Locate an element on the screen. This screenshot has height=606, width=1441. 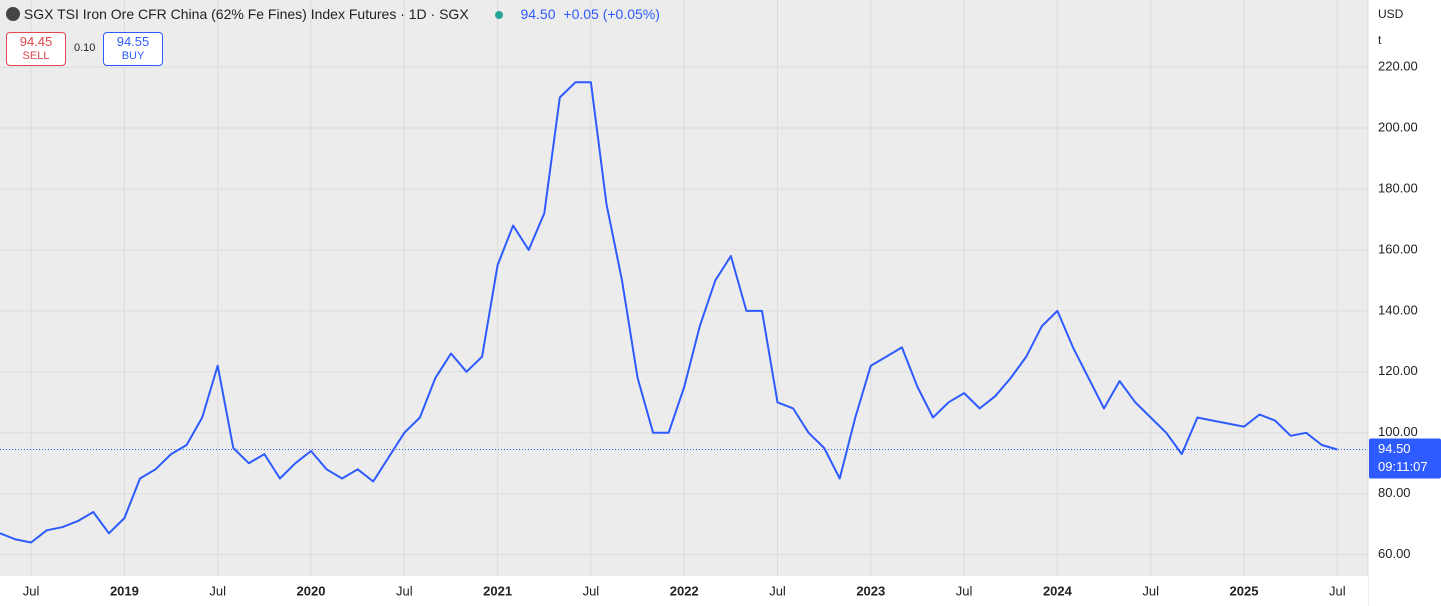
spread: 0.10 is located at coordinates (85, 48).